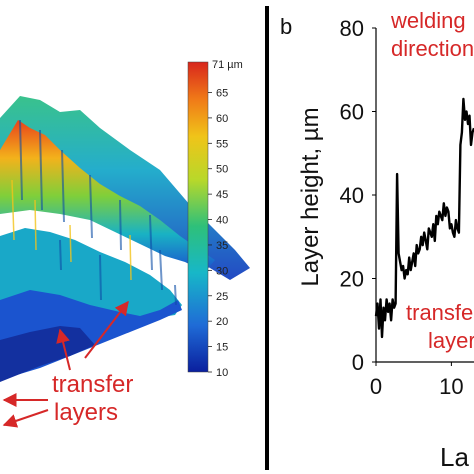 This screenshot has height=474, width=474. I want to click on colorbar-tick-label: 50, so click(222, 170).